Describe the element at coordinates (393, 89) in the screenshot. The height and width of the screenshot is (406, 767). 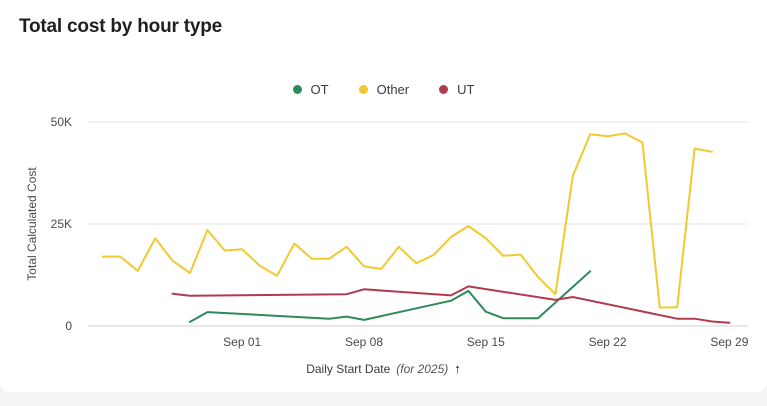
I see `legend-label-other: Other` at that location.